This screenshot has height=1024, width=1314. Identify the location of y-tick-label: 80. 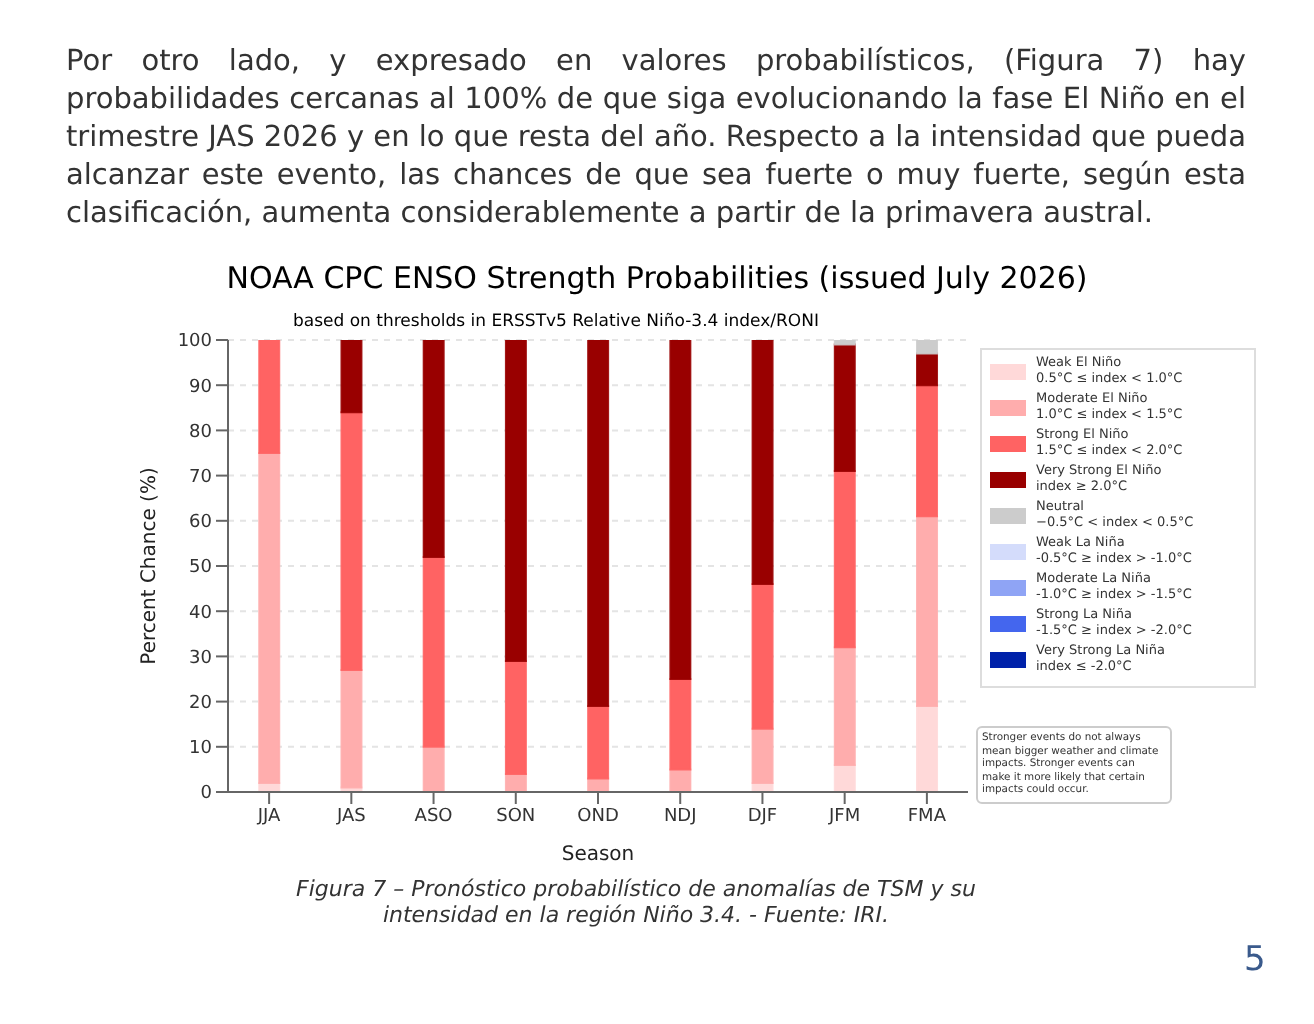
(201, 432).